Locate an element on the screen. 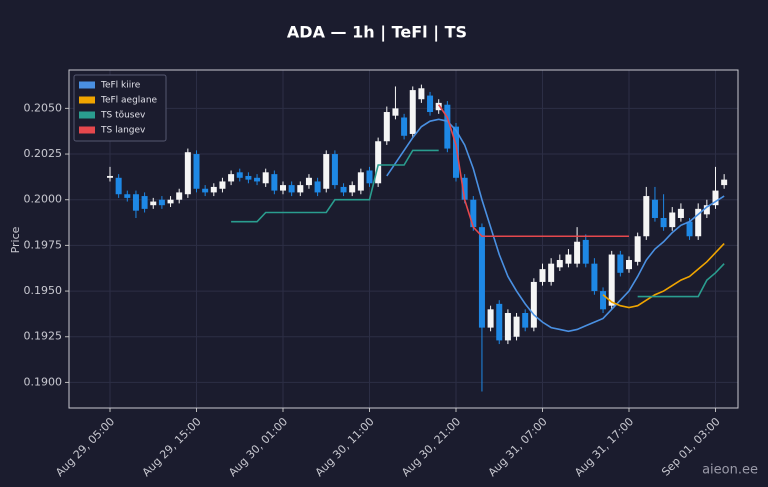 The height and width of the screenshot is (487, 768). legend-label: TeFl kiire is located at coordinates (120, 86).